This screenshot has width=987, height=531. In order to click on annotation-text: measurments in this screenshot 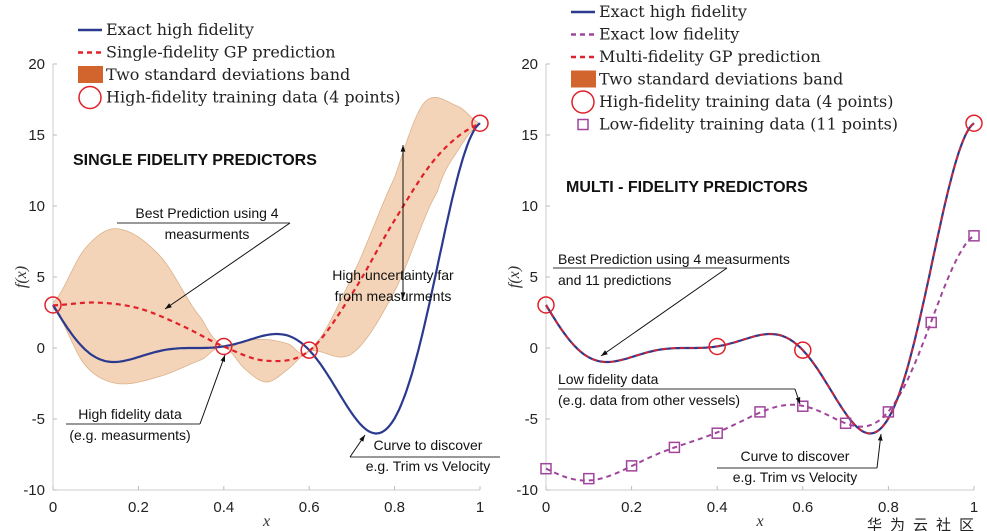, I will do `click(207, 234)`.